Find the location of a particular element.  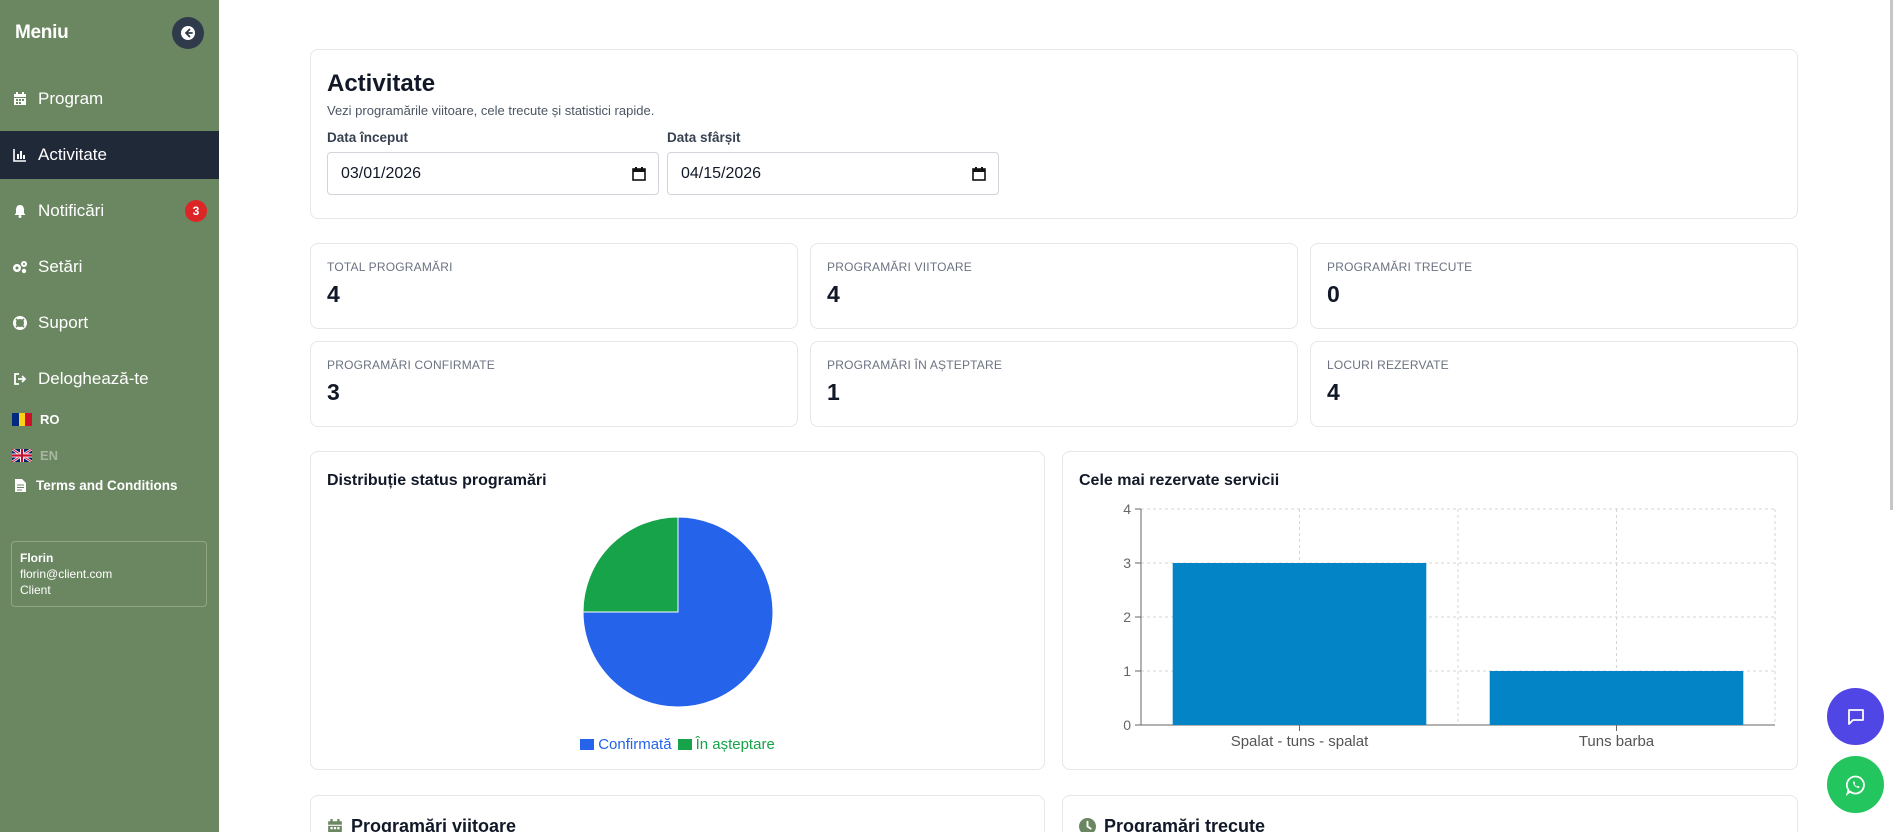

stat-card-confirmed: PROGRAMĂRI CONFIRMATE 3 is located at coordinates (554, 384).